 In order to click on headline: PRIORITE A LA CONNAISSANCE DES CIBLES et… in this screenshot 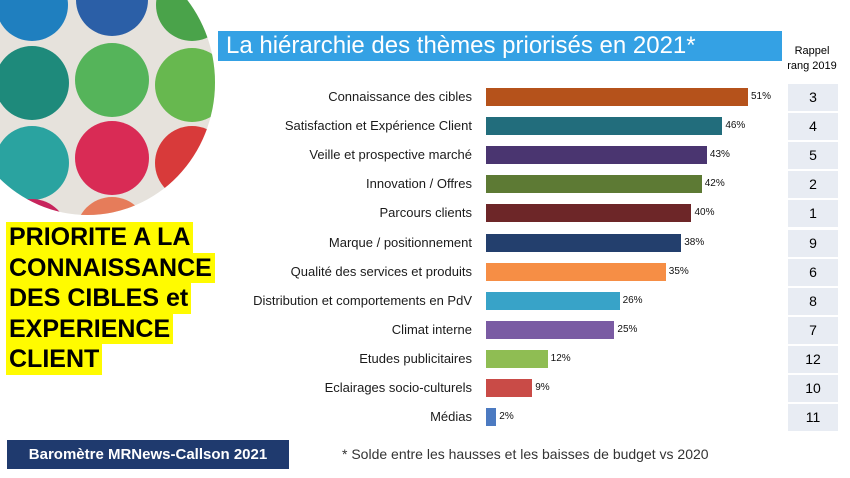, I will do `click(118, 298)`.